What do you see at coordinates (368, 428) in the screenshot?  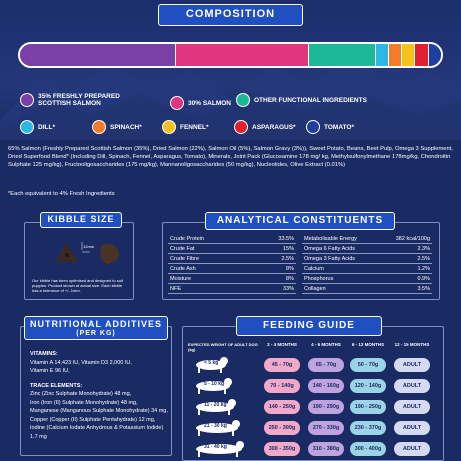 I see `feeding-bowl-value: 230 - 370g` at bounding box center [368, 428].